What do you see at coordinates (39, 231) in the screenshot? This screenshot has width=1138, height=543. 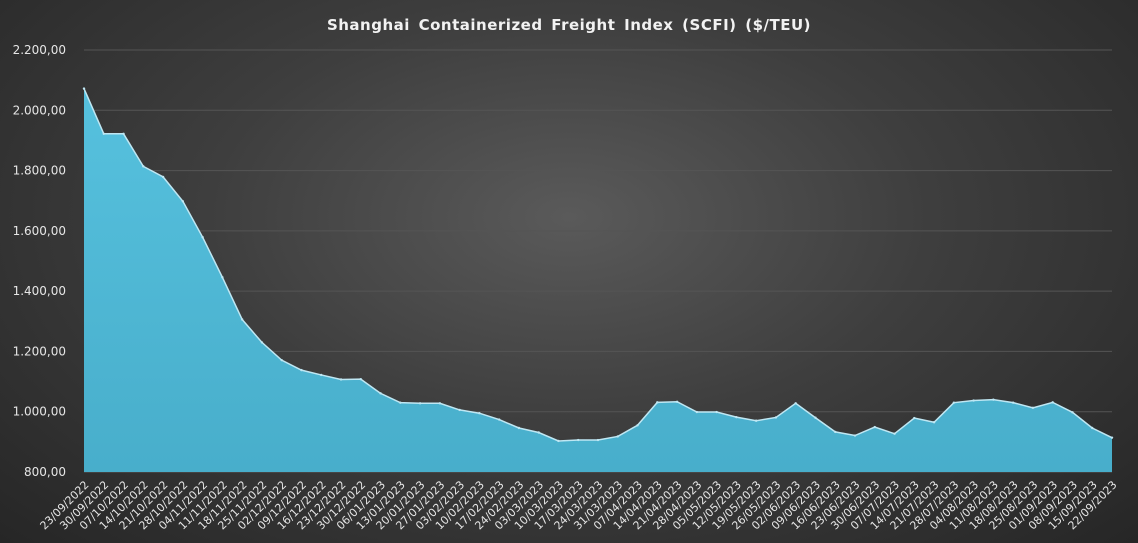 I see `y-tick-label: 1.600,00` at bounding box center [39, 231].